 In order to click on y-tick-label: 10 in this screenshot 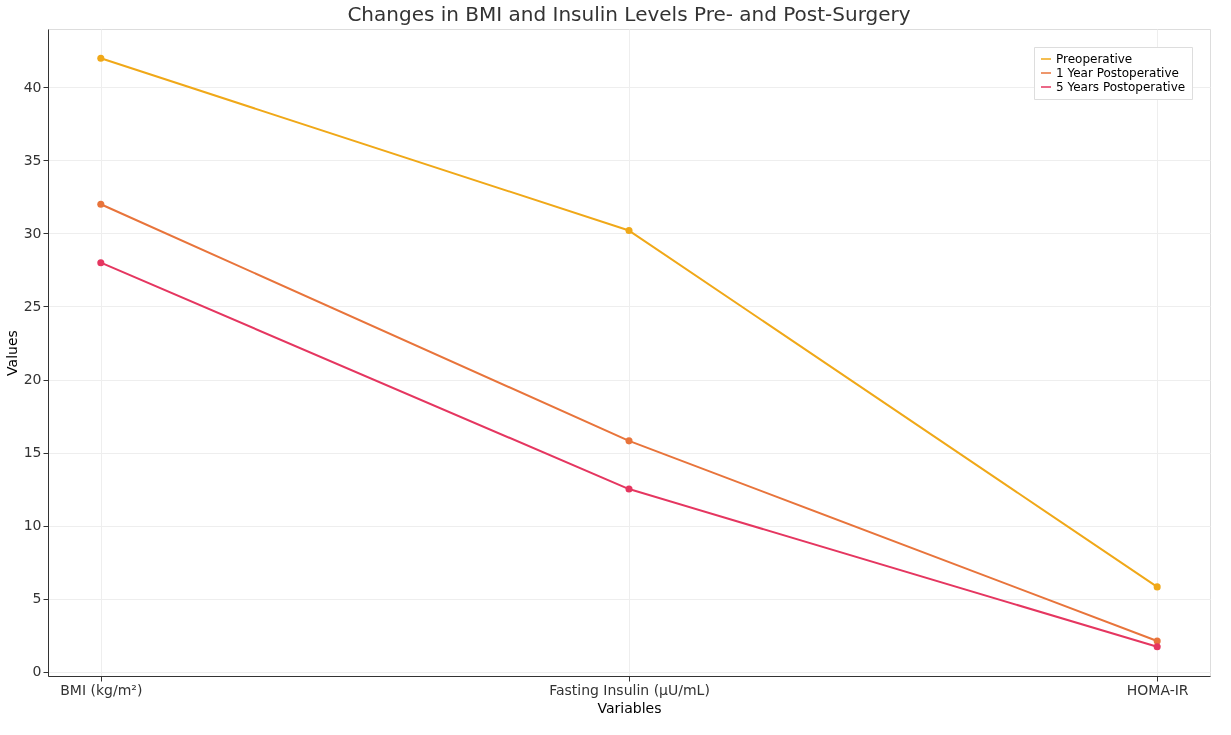, I will do `click(32, 525)`.